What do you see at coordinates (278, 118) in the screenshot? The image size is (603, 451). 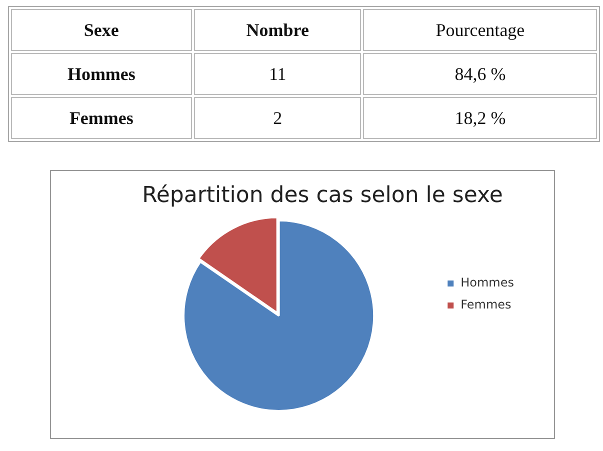 I see `text: 2` at bounding box center [278, 118].